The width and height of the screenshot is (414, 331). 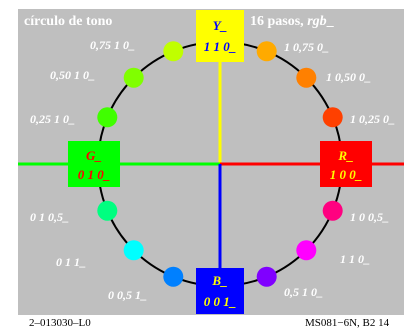 I want to click on blue-box-name: B_, so click(x=220, y=280).